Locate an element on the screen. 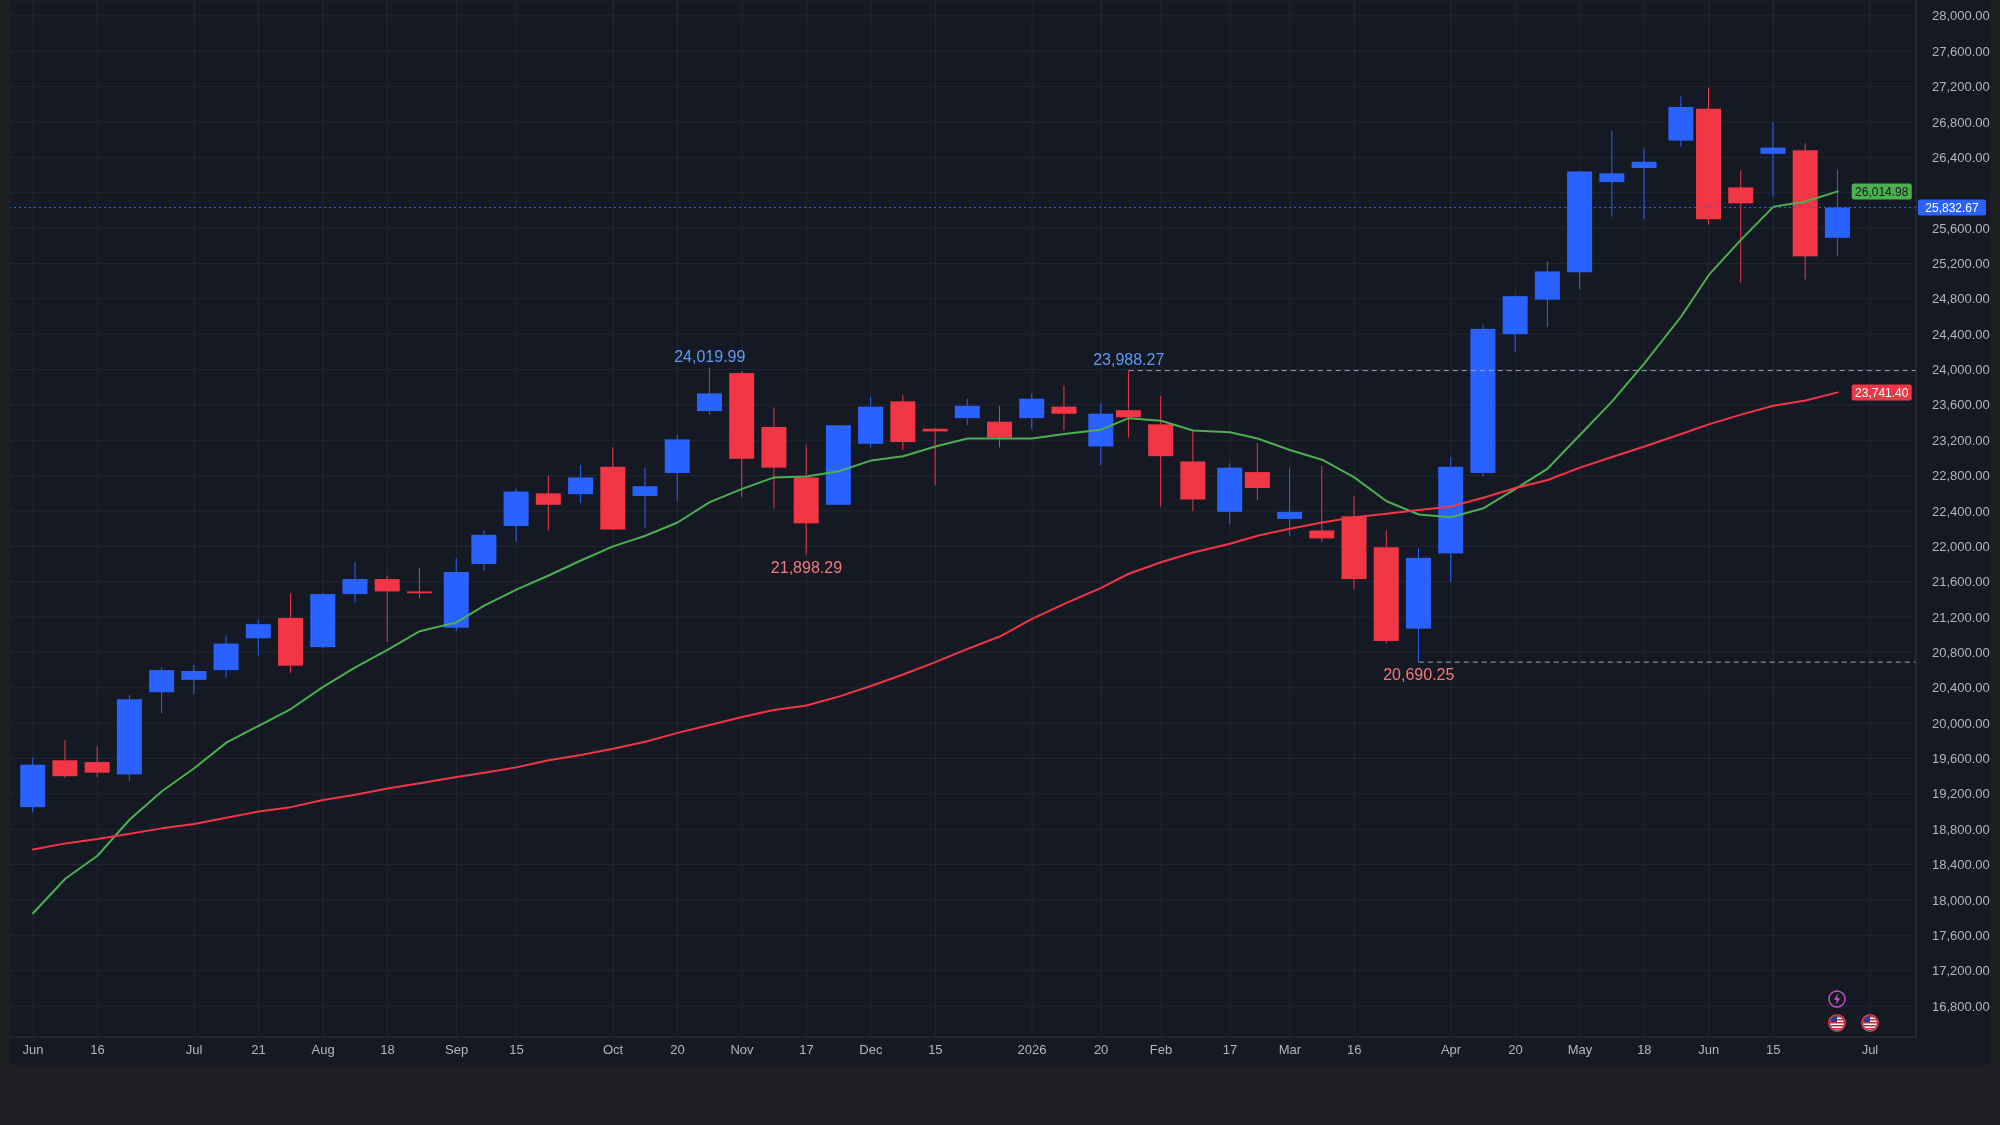 Image resolution: width=2000 pixels, height=1125 pixels. x-tick-label: Nov is located at coordinates (742, 1050).